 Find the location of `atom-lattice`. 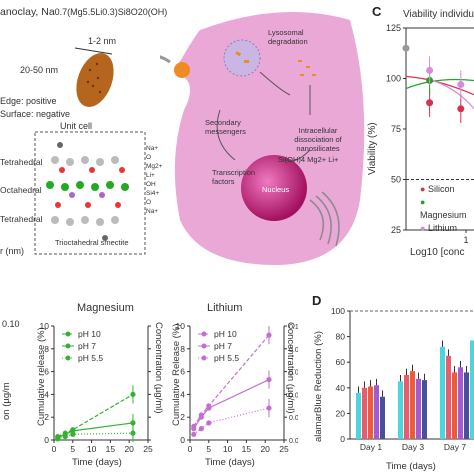

atom-lattice is located at coordinates (87, 191).